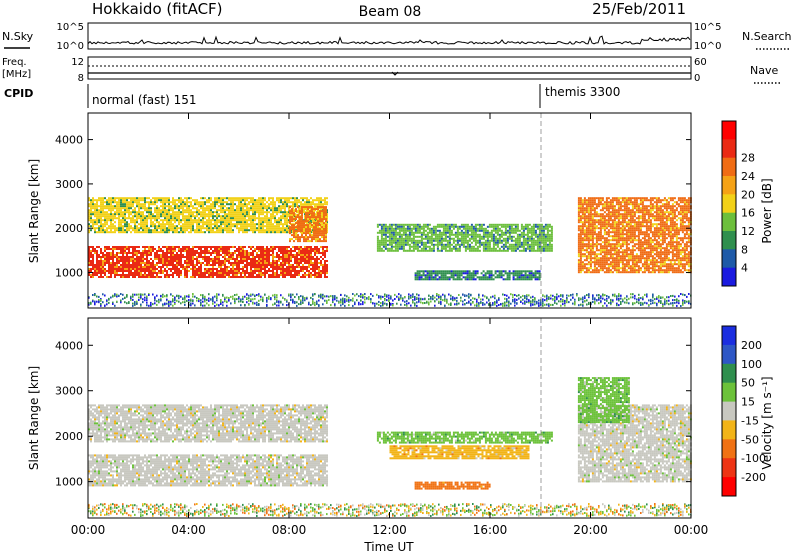 The width and height of the screenshot is (800, 558). What do you see at coordinates (18, 36) in the screenshot?
I see `n-sky-label: N.Sky` at bounding box center [18, 36].